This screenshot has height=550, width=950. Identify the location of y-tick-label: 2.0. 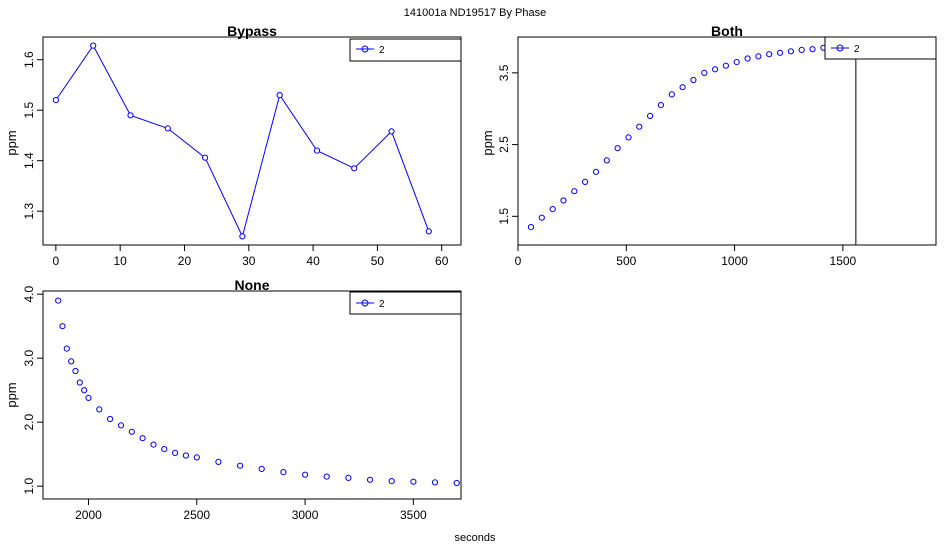
(29, 422).